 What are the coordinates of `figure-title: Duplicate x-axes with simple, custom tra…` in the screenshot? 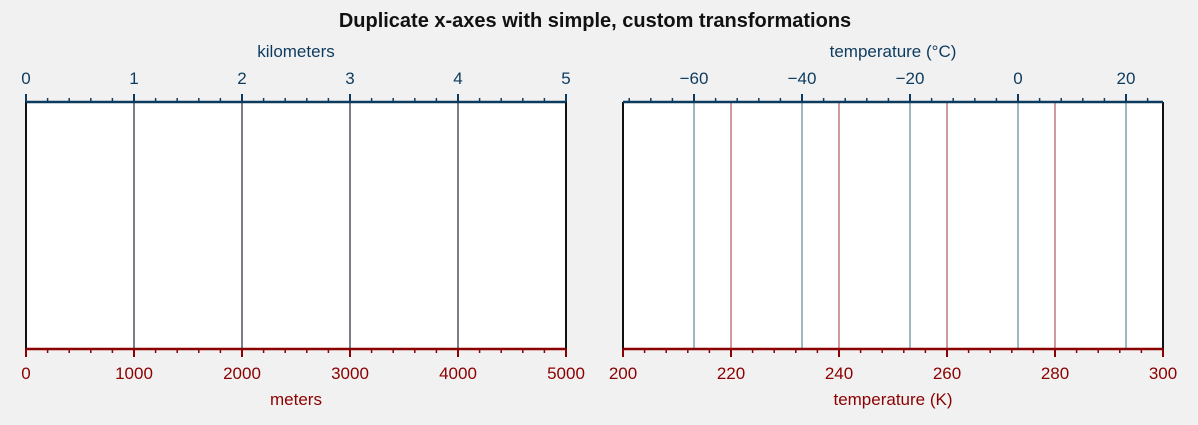 It's located at (595, 21).